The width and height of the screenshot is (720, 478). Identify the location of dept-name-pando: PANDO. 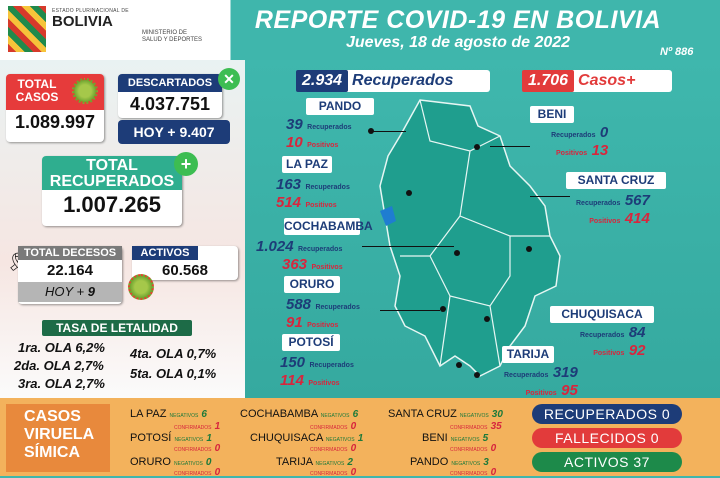
(340, 106).